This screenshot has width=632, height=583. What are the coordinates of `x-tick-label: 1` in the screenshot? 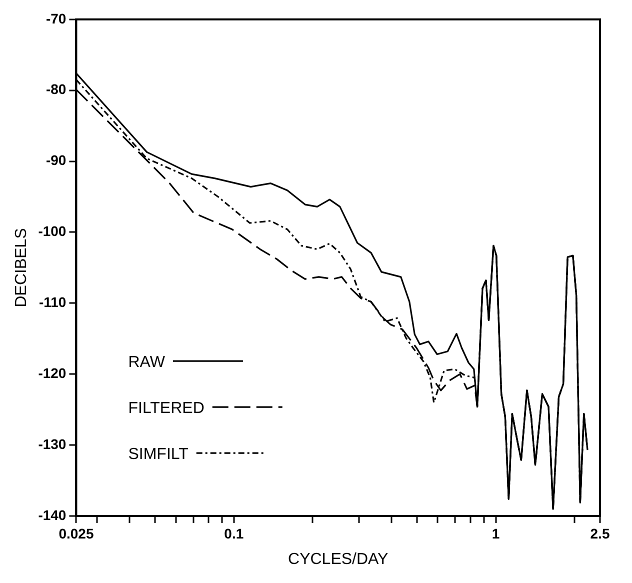 It's located at (496, 533).